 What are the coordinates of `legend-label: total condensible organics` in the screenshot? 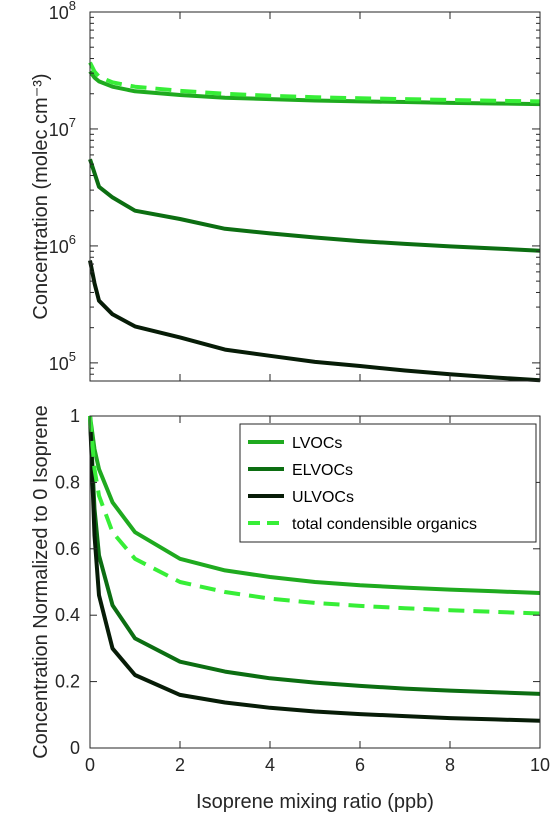 It's located at (384, 524).